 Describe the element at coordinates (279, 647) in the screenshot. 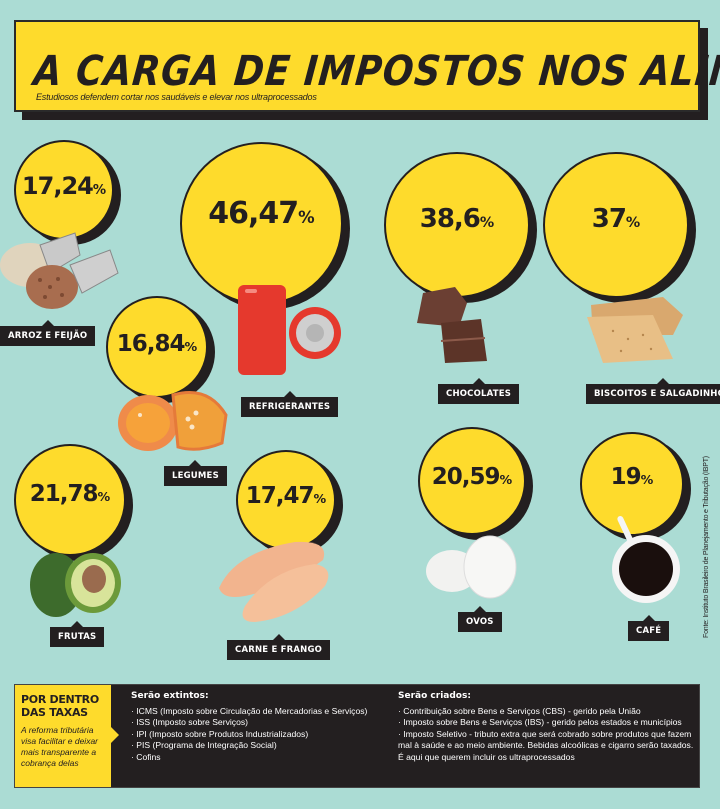

I see `label-carne-frango: CARNE E FRANGO` at that location.